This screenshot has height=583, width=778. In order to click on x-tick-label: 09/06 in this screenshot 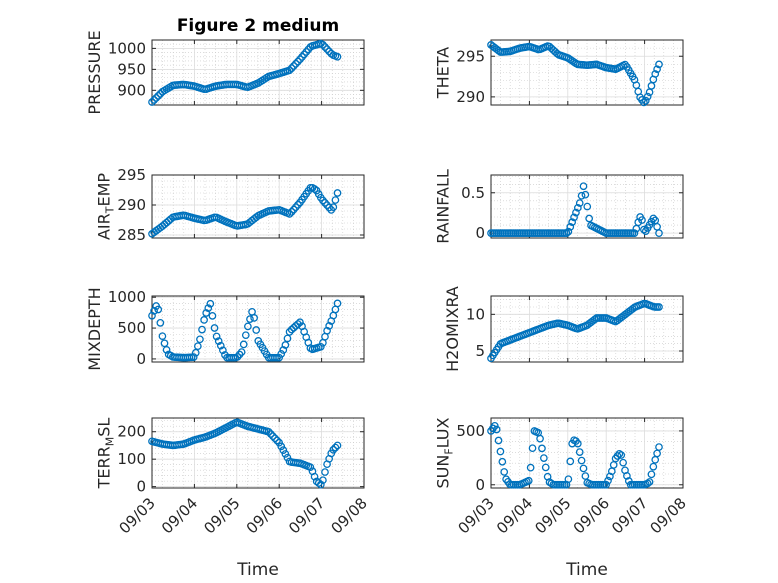, I will do `click(264, 515)`.